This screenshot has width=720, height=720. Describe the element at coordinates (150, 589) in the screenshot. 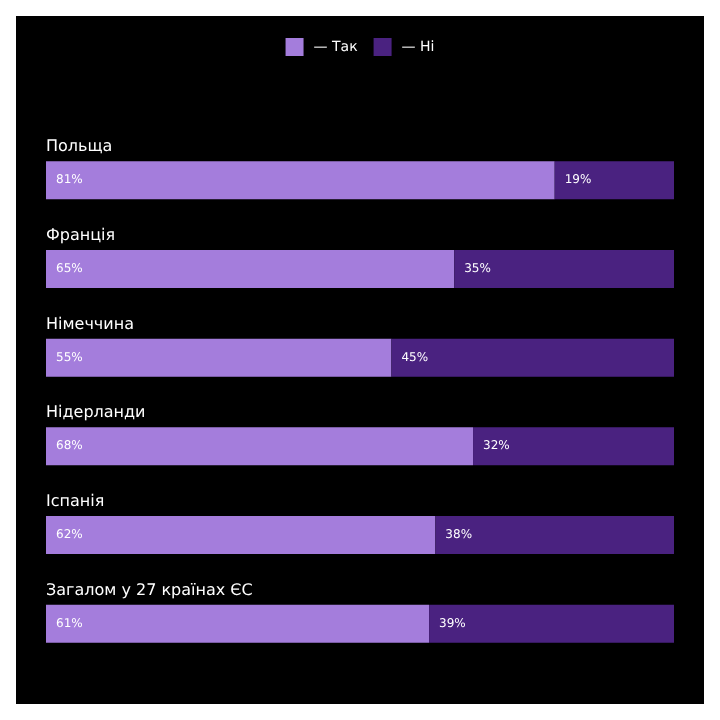

I see `y-tick-label: Загалом у 27 країнах ЄС` at that location.